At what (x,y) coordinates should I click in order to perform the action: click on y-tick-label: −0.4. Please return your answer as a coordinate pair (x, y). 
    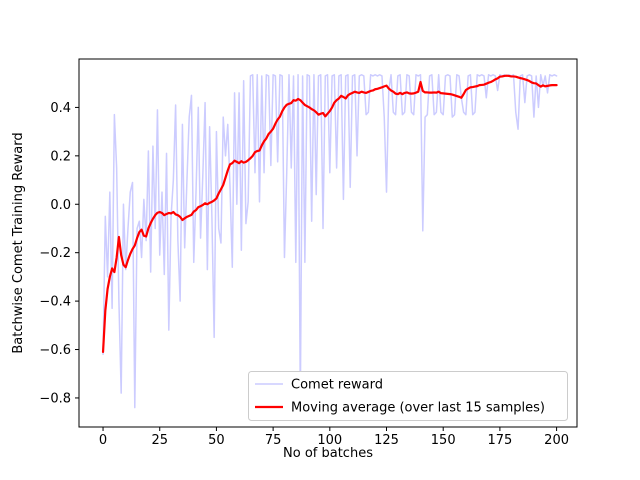
    Looking at the image, I should click on (55, 302).